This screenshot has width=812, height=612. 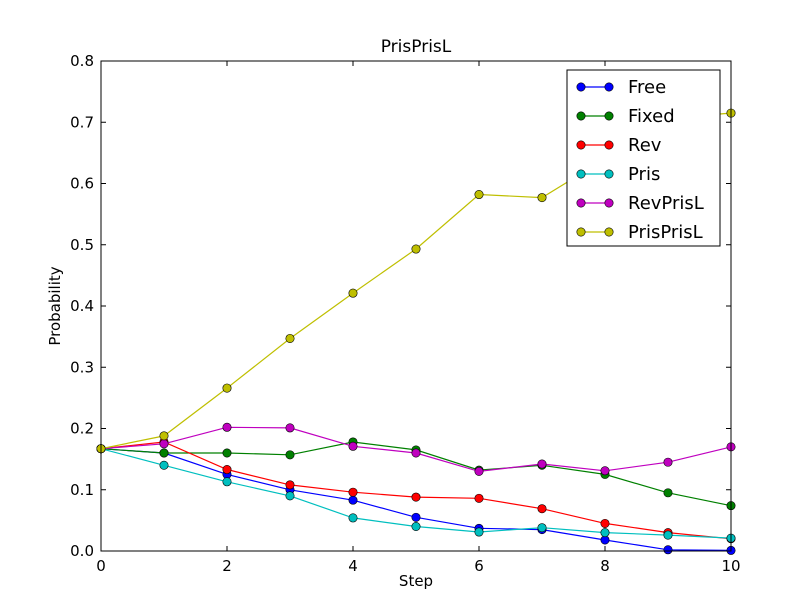 I want to click on x-tick-label: 6, so click(x=479, y=566).